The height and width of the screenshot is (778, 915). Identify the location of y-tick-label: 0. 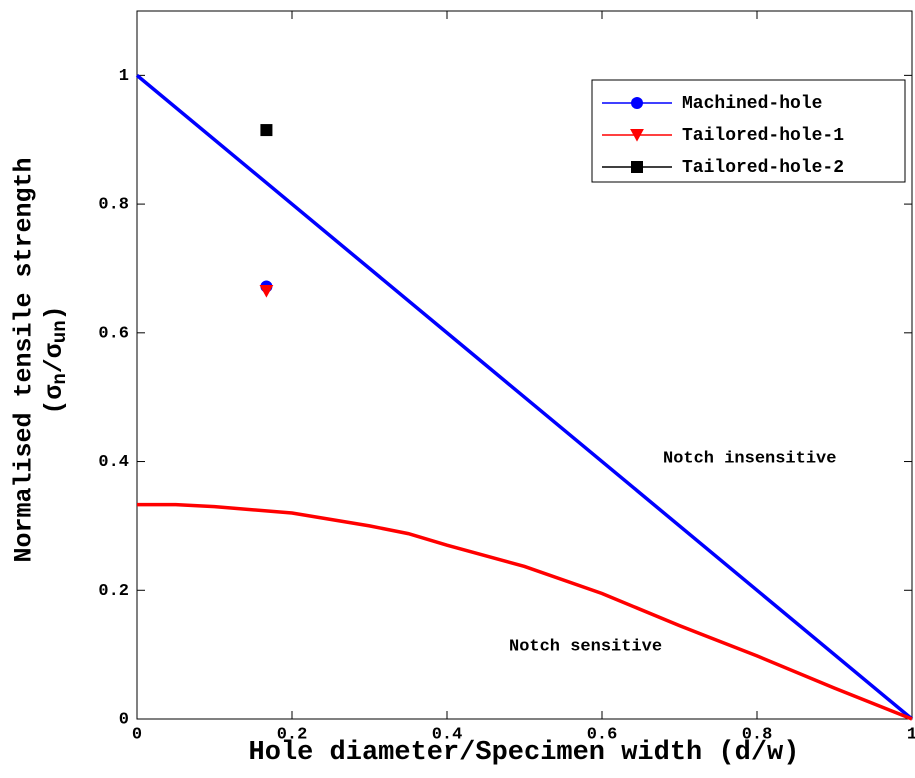
(124, 719).